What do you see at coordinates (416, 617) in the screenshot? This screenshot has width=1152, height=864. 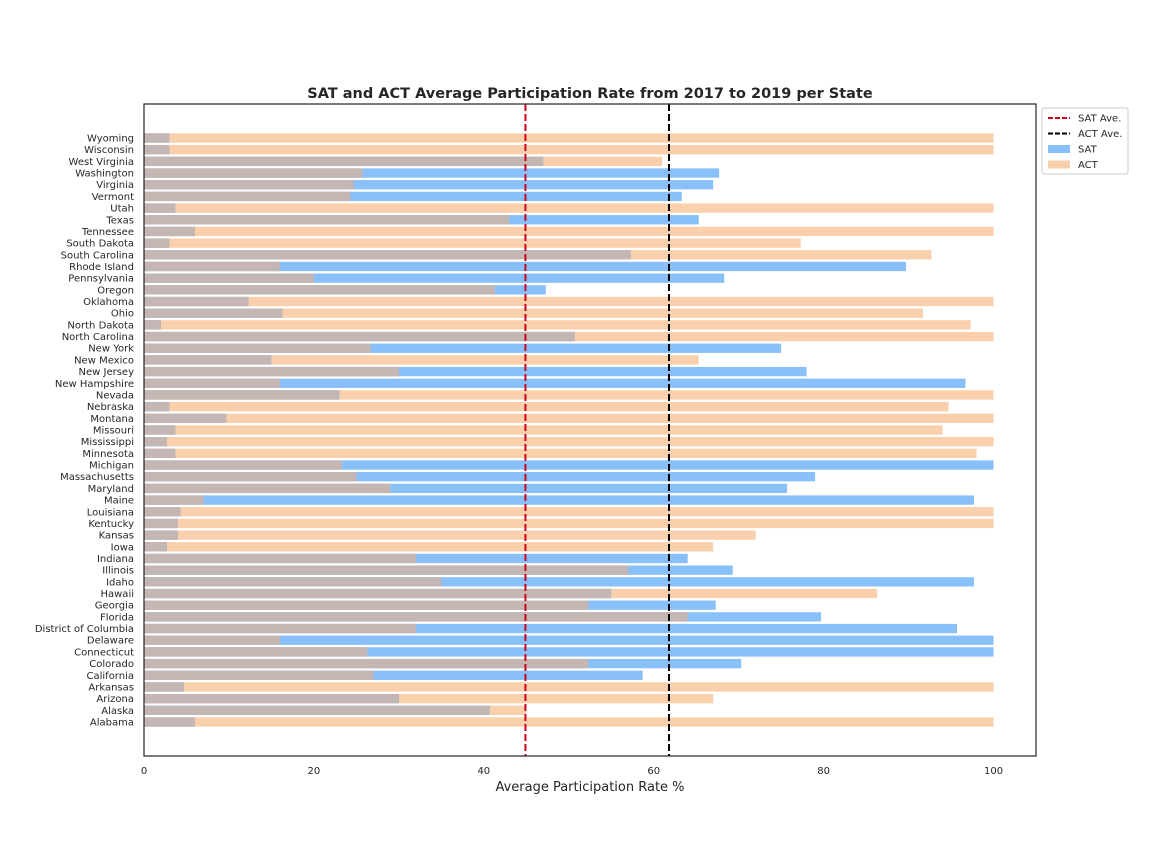 I see `overlap-bar-florida` at bounding box center [416, 617].